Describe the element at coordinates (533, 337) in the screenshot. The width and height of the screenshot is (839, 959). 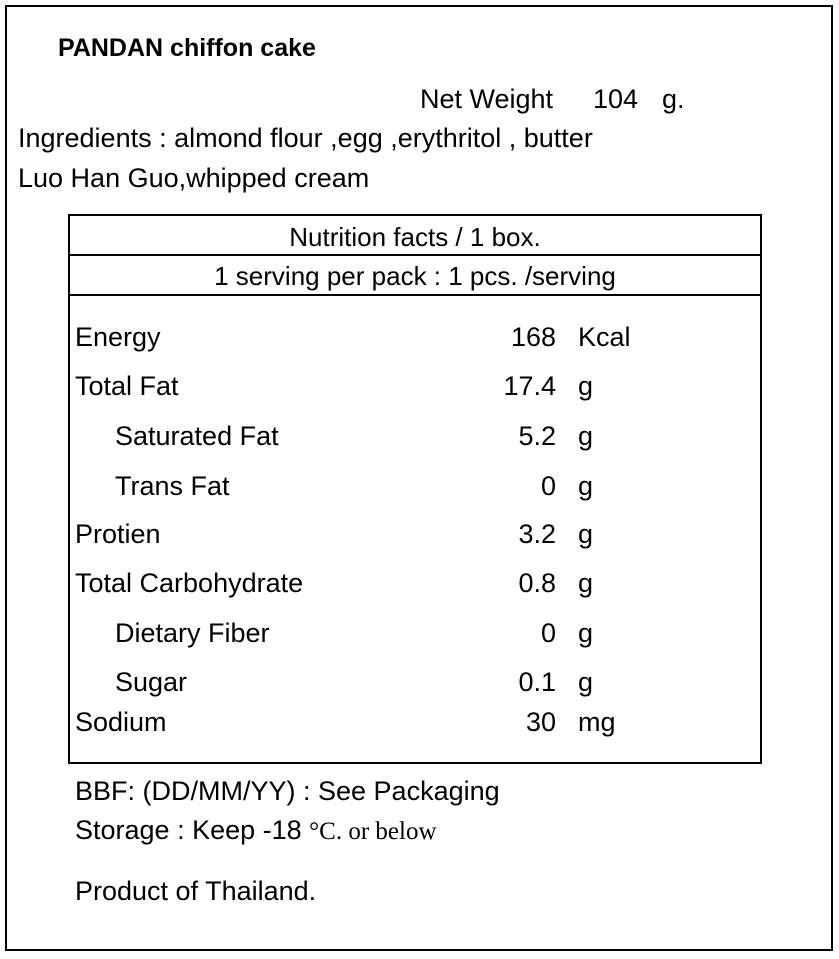
I see `nutrient-amount: 168` at that location.